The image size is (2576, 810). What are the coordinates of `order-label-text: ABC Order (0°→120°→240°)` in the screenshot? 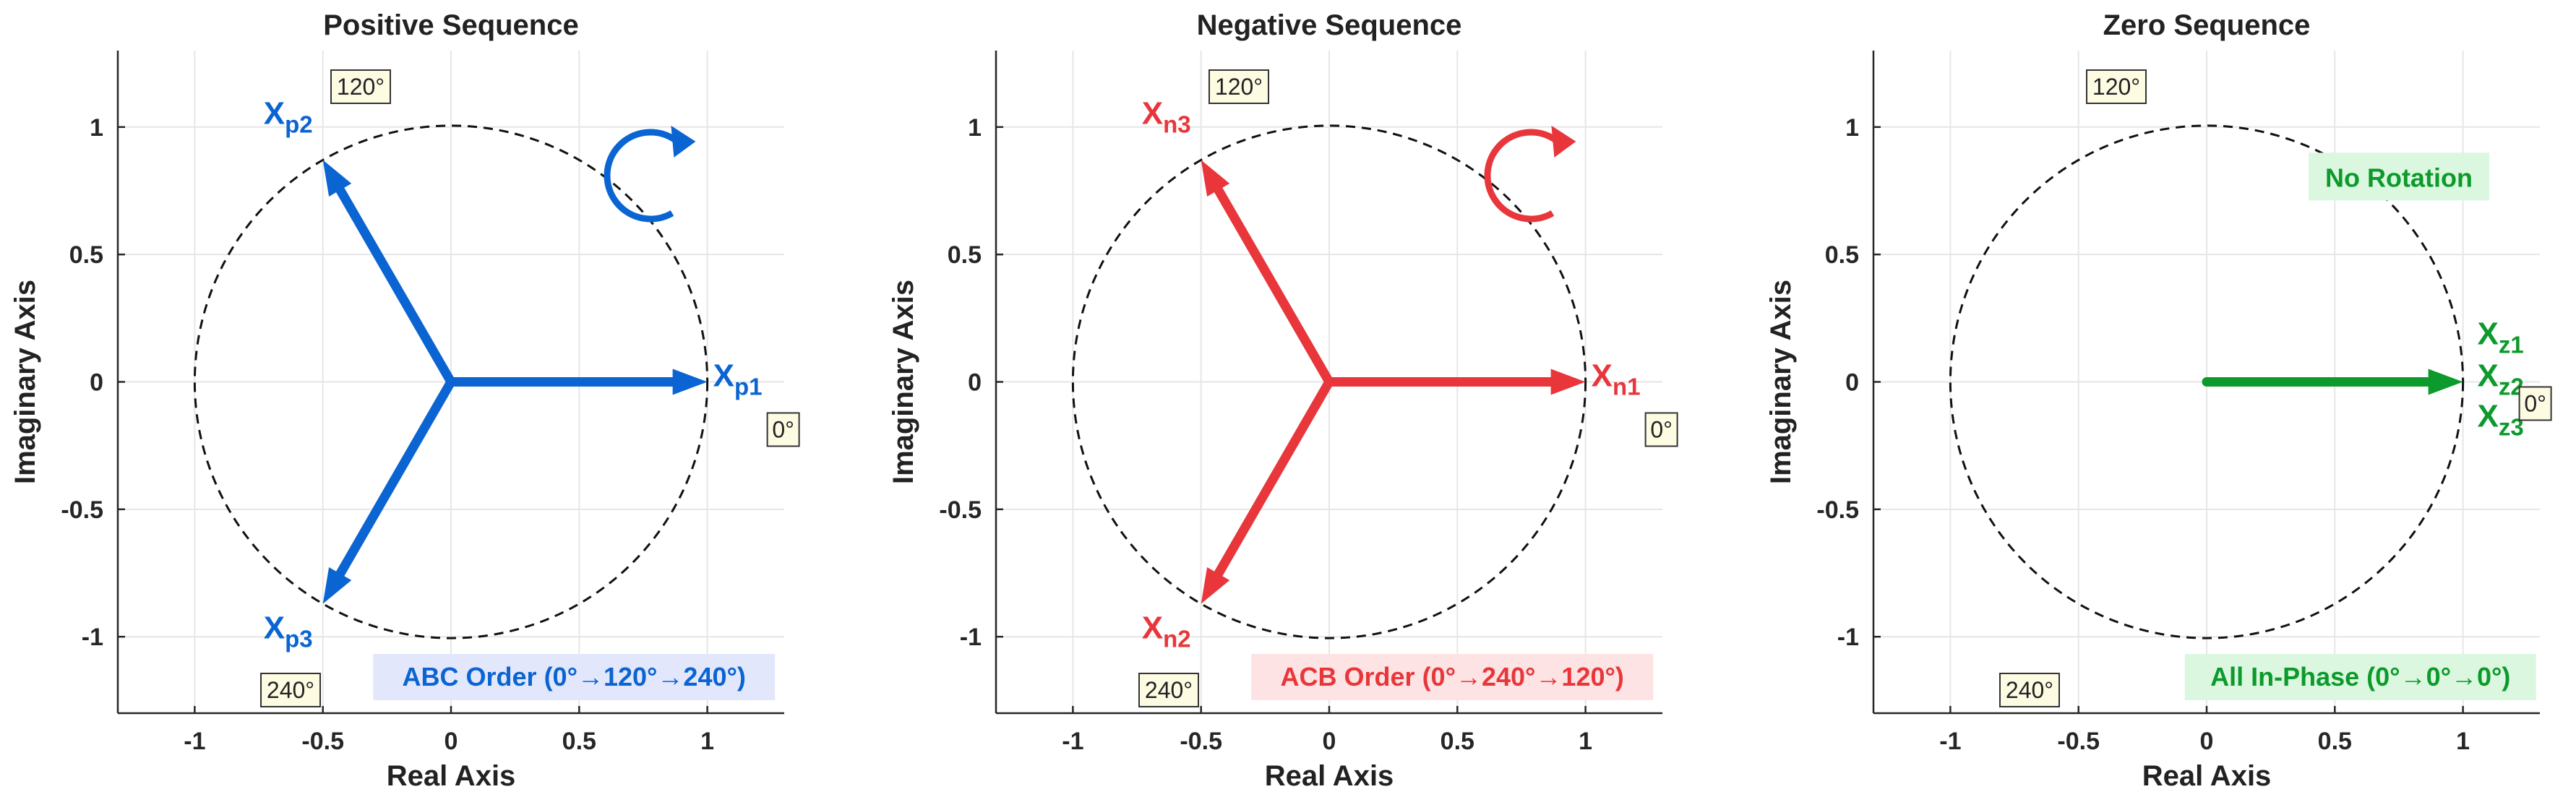 It's located at (575, 676).